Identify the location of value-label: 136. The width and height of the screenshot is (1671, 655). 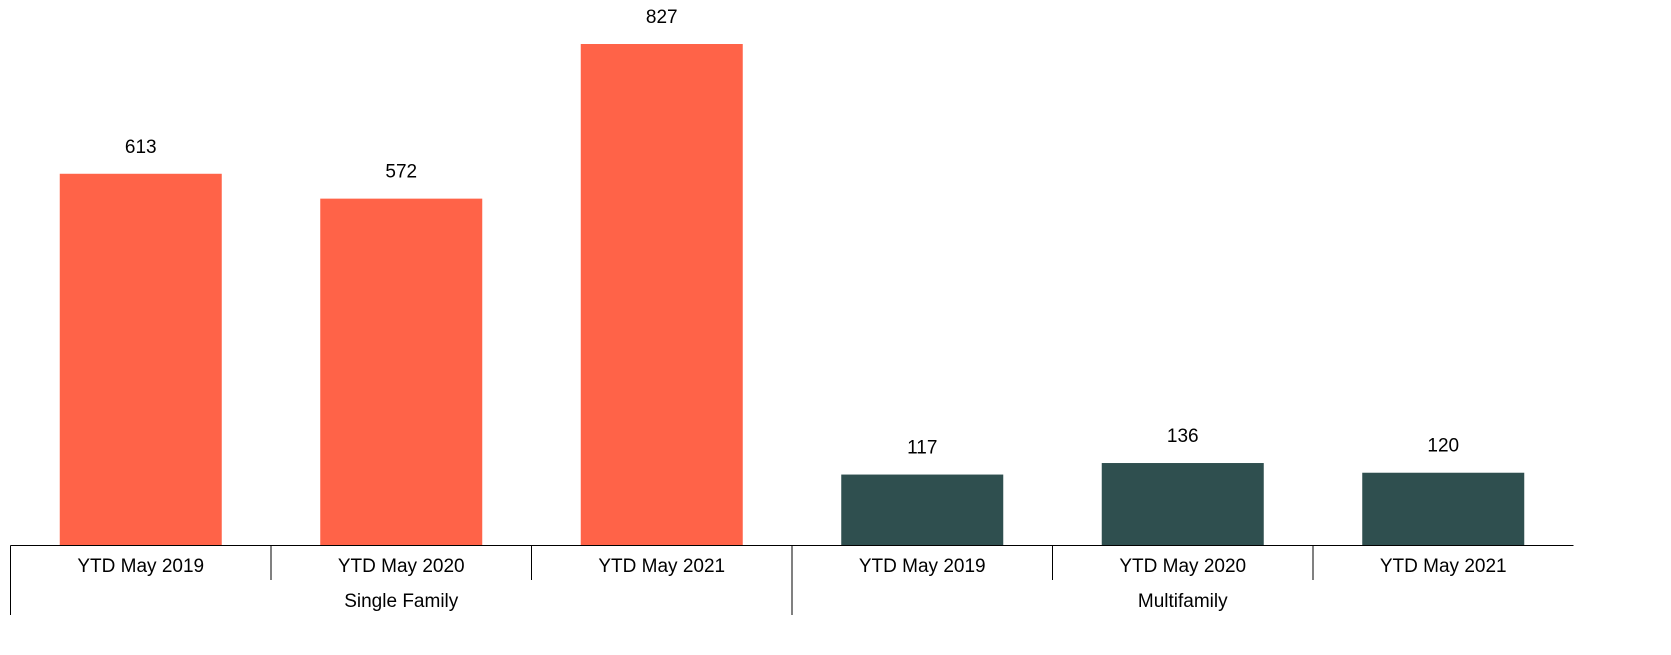
(1183, 436).